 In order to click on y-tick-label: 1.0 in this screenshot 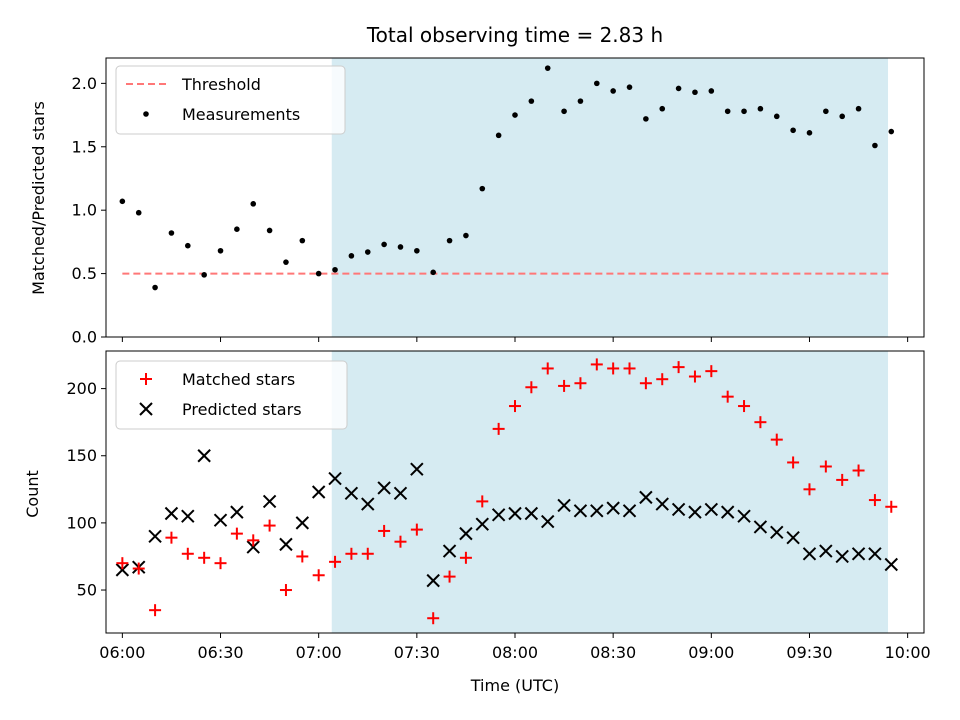, I will do `click(84, 210)`.